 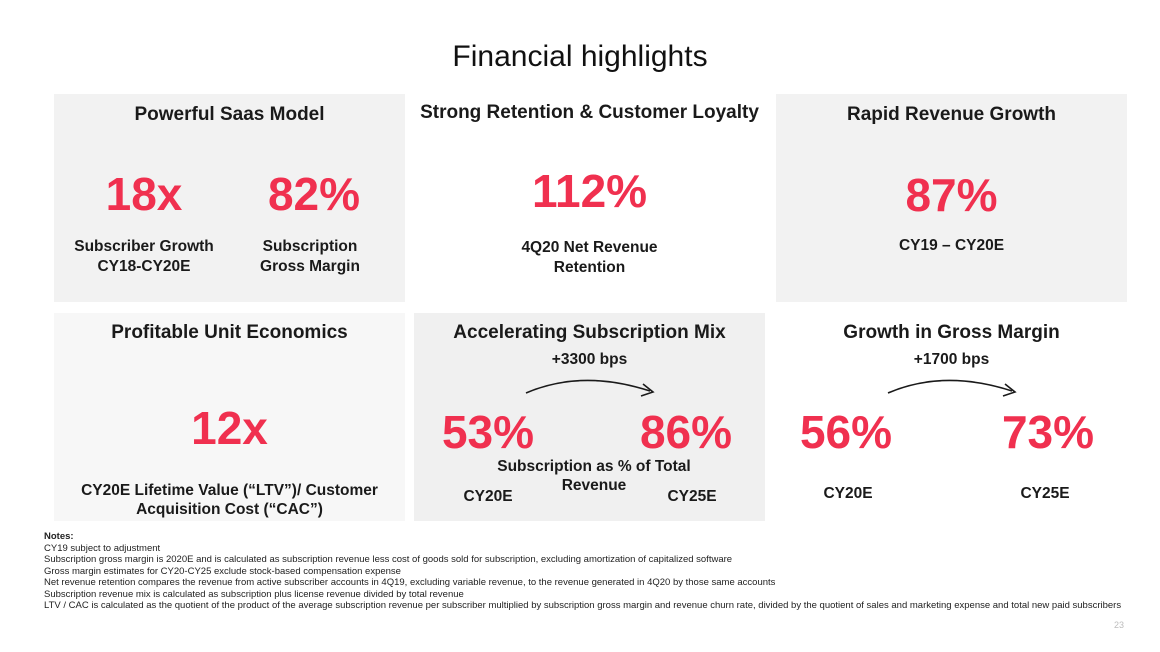 I want to click on subscriber-growth-value: 18x, so click(x=144, y=194).